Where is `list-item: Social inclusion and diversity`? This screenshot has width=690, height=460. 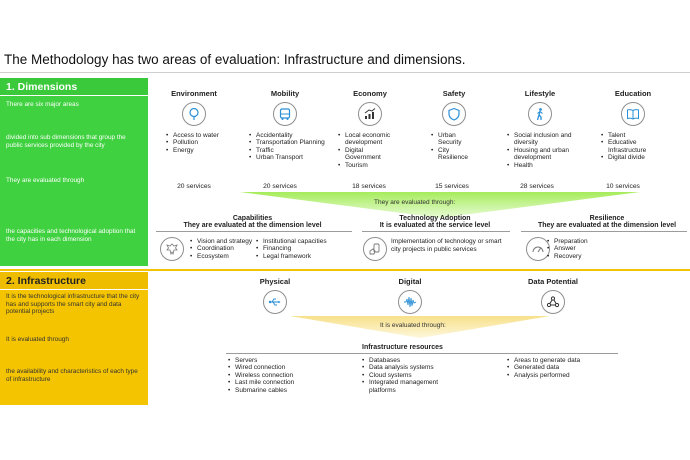
list-item: Social inclusion and diversity is located at coordinates (546, 139).